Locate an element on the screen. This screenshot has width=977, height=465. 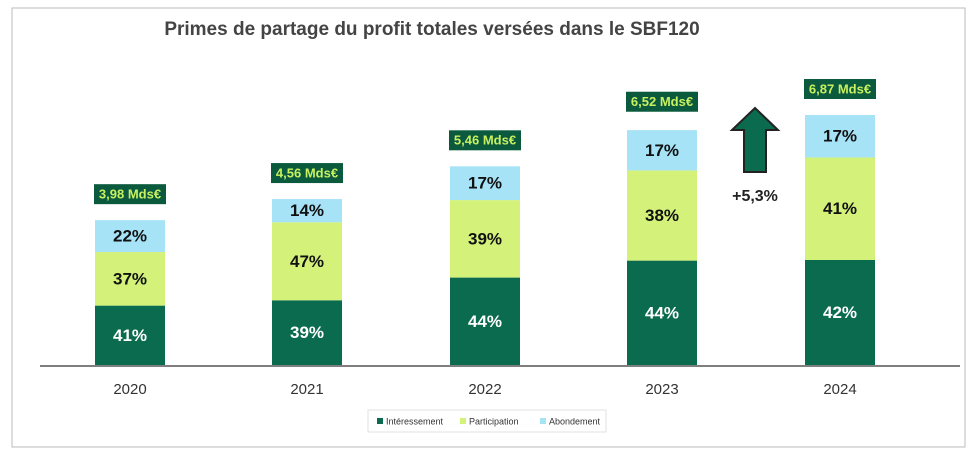
x-tick-label: 2023 is located at coordinates (661, 389).